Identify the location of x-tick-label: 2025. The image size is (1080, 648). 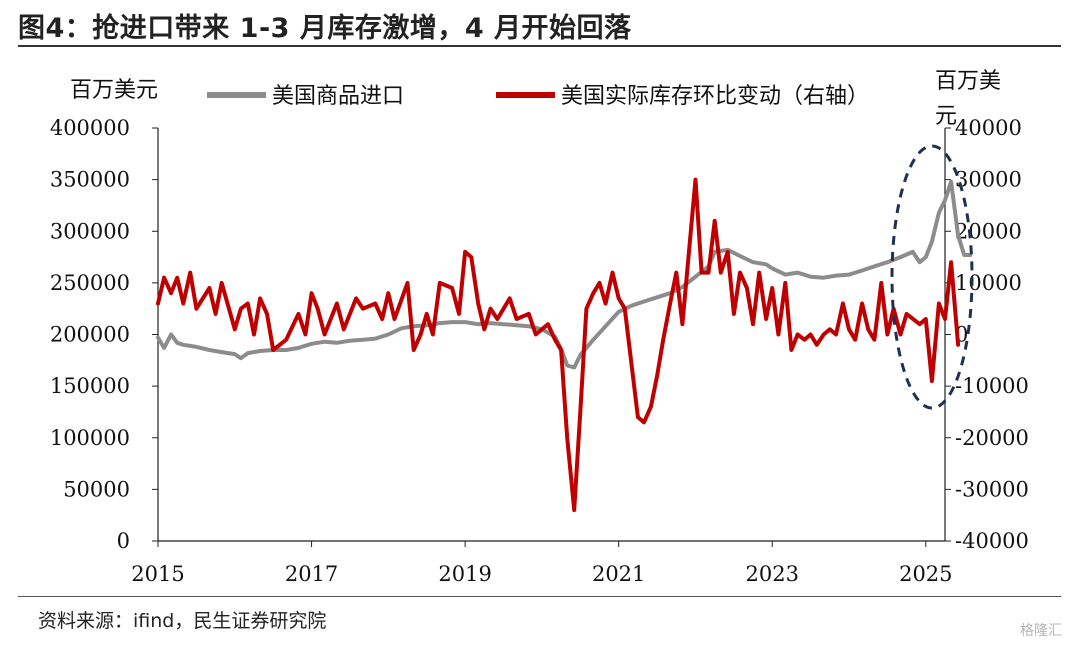
(925, 574).